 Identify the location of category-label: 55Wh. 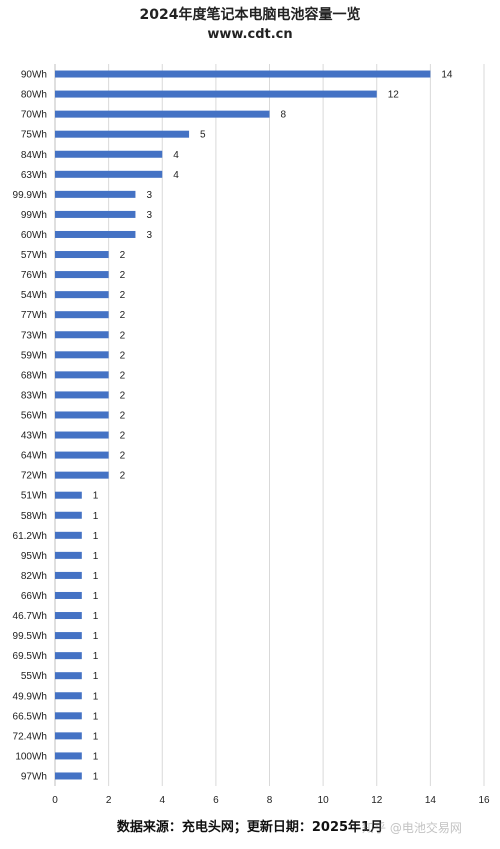
(34, 676).